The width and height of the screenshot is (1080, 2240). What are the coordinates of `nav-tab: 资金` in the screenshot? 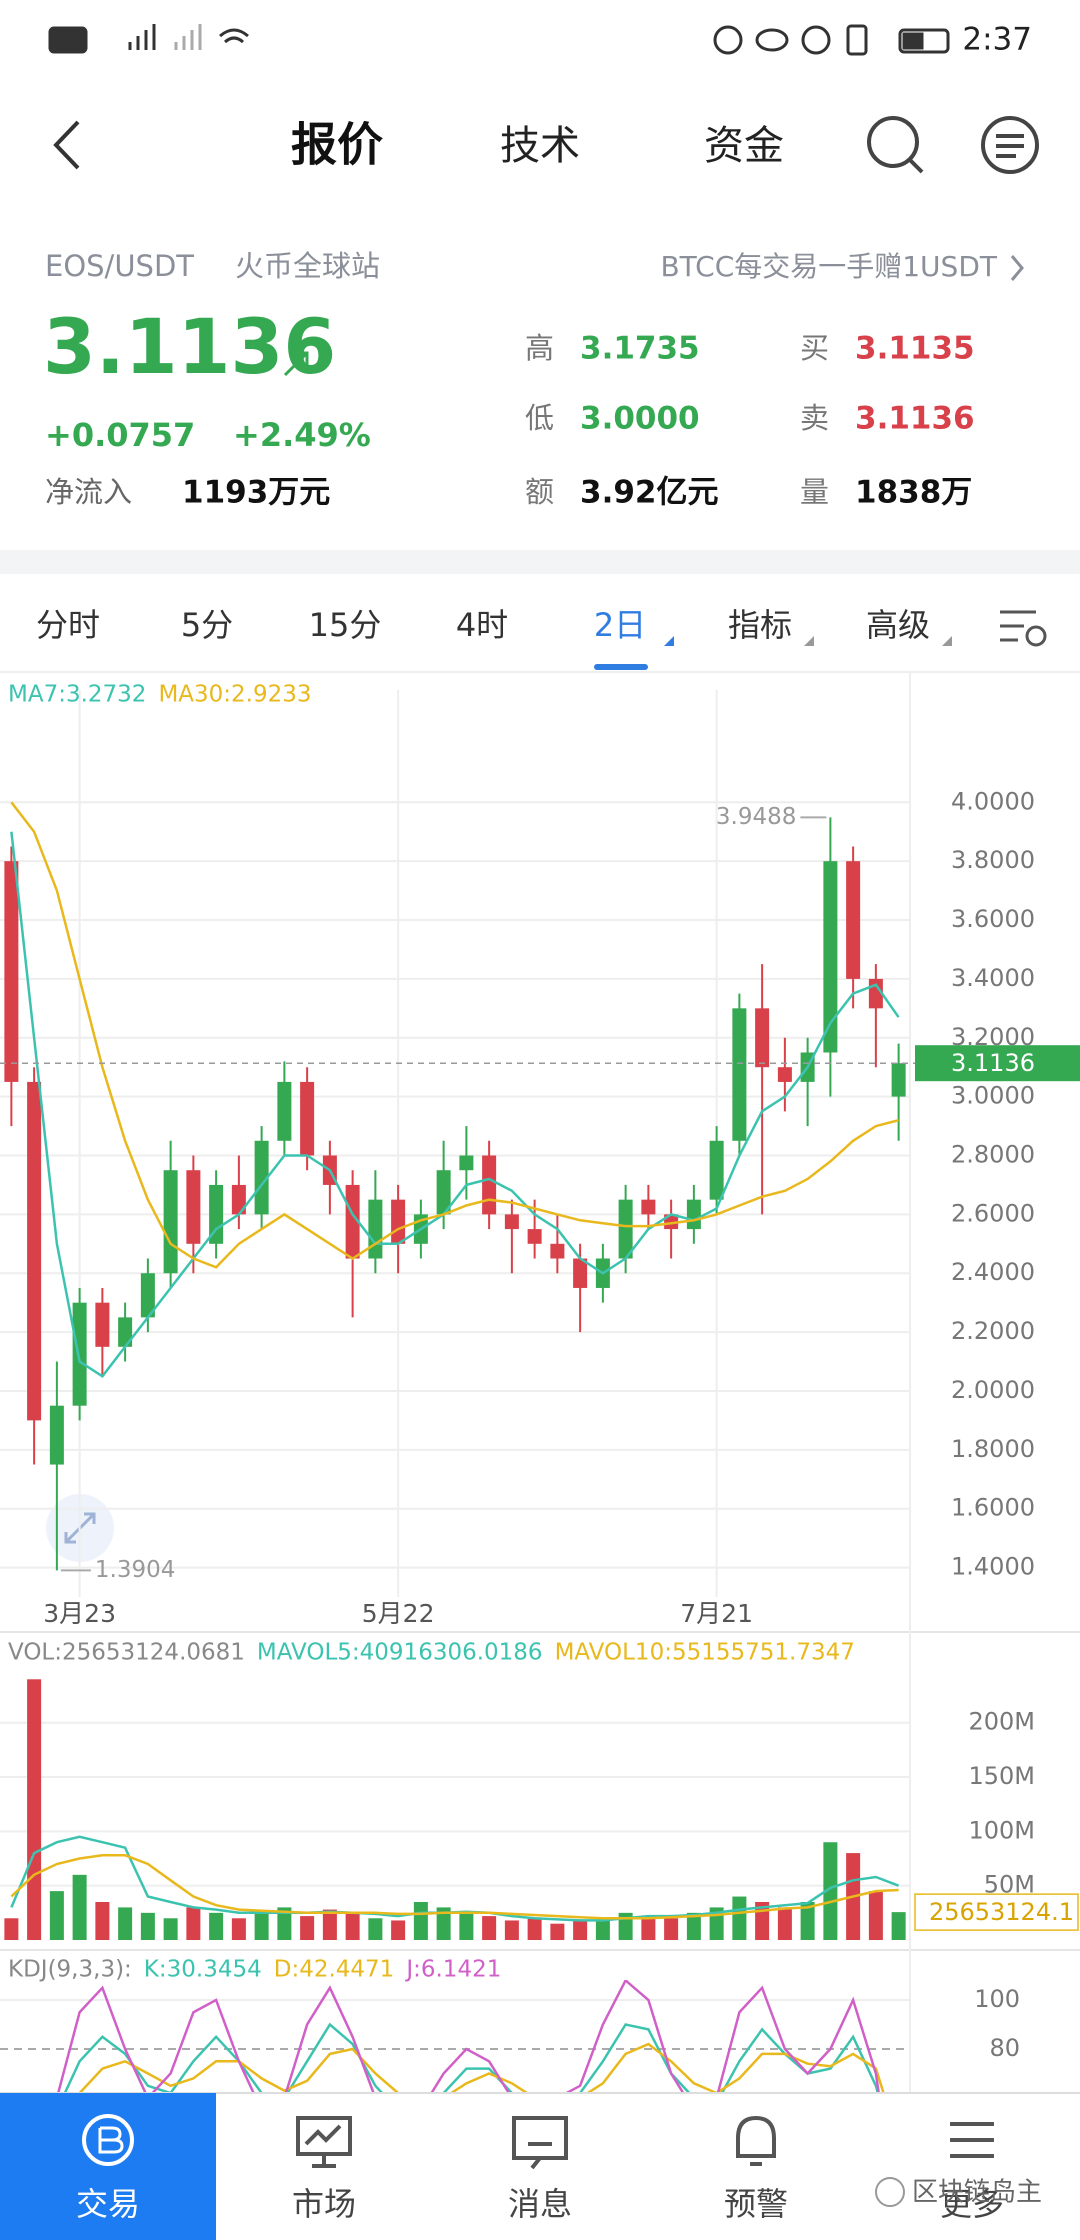 It's located at (744, 146).